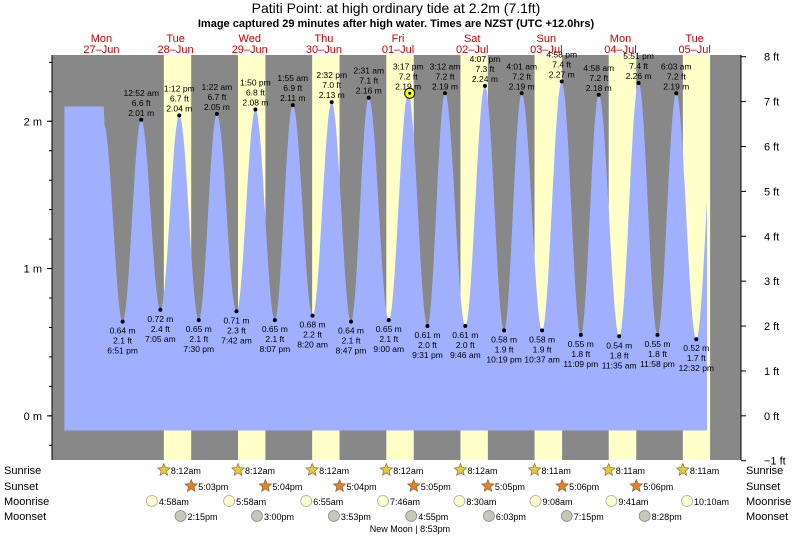 Image resolution: width=793 pixels, height=538 pixels. I want to click on moonset-time: 3:00pm, so click(279, 517).